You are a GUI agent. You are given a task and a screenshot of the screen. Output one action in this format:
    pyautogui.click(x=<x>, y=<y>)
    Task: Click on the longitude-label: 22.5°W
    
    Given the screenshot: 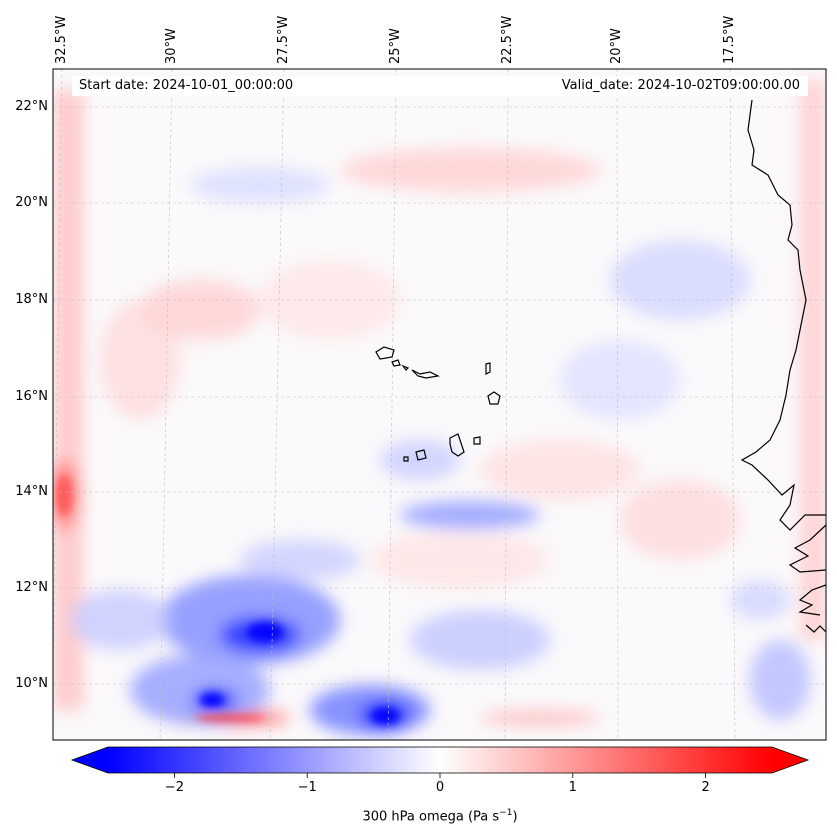 What is the action you would take?
    pyautogui.click(x=507, y=39)
    